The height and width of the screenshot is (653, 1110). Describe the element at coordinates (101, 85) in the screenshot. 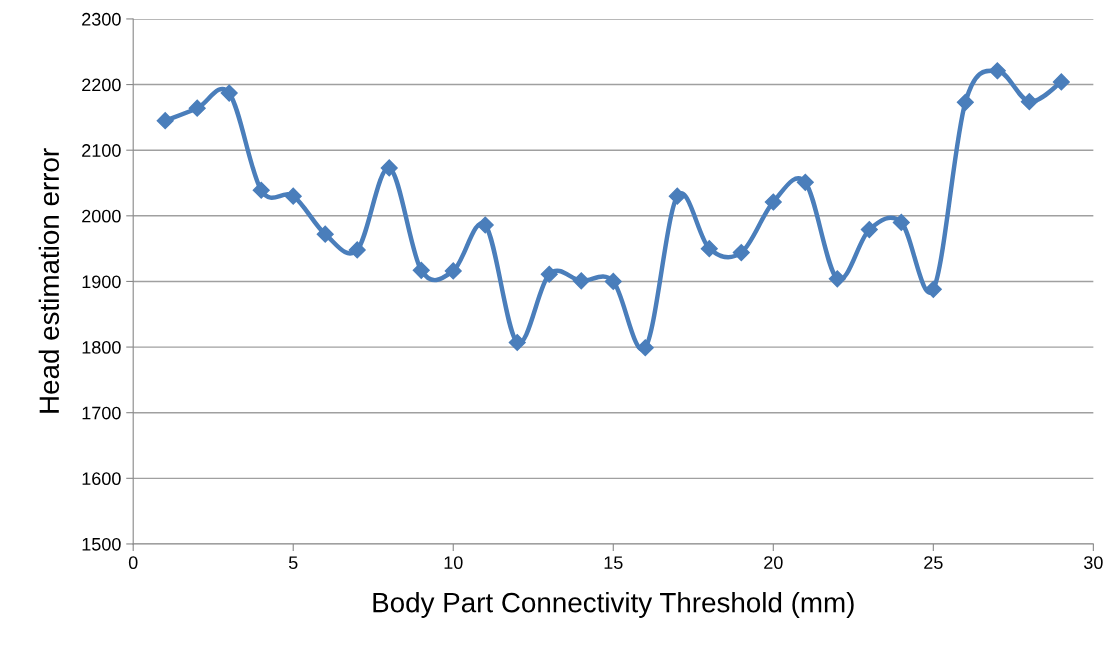

I see `y-tick-label: 2200` at that location.